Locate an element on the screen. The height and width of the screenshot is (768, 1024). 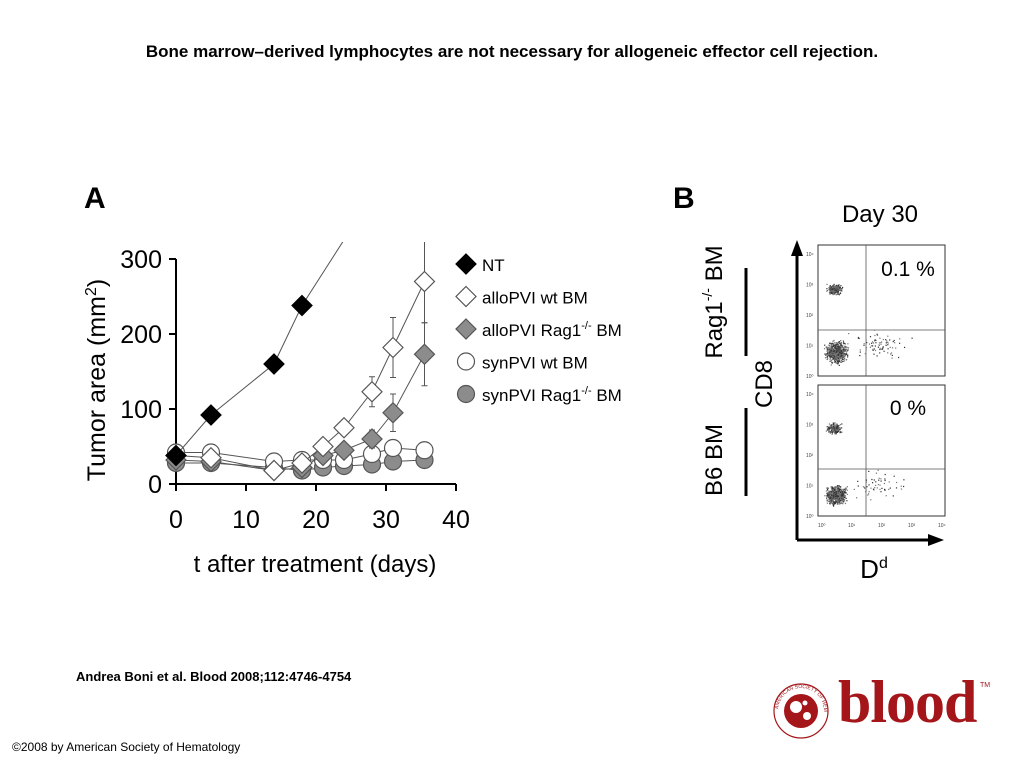
y-tick-label: 300 is located at coordinates (141, 260).